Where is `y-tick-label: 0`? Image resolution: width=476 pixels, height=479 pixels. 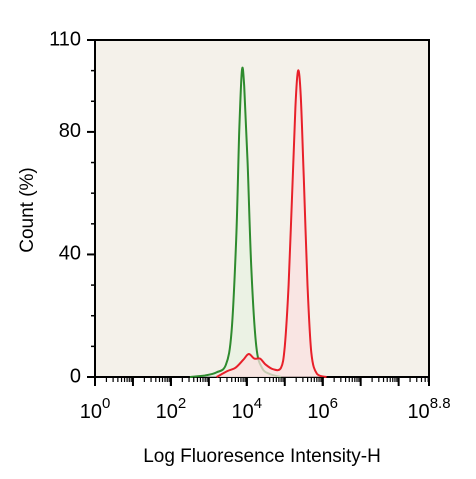
y-tick-label: 0 is located at coordinates (75, 376).